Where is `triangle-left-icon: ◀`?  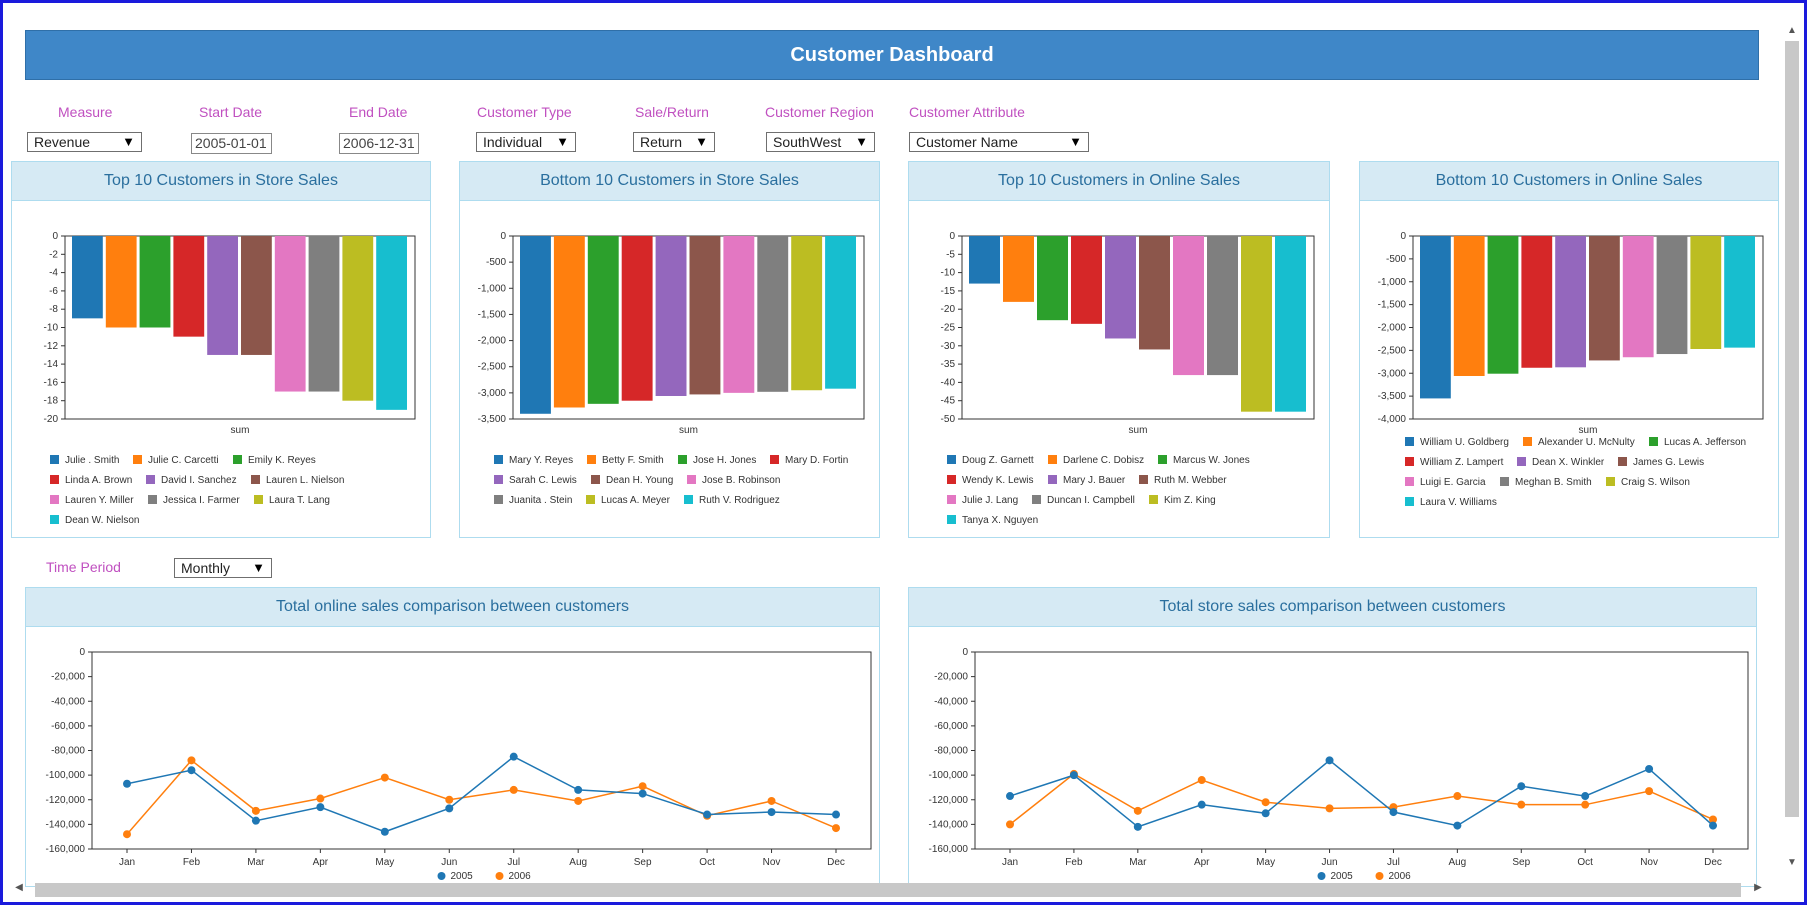
triangle-left-icon: ◀ is located at coordinates (19, 887).